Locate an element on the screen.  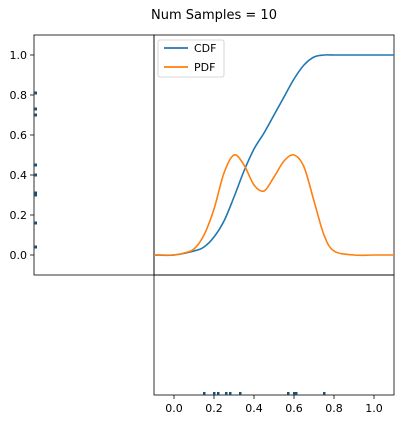
legend: CDF PDF is located at coordinates (191, 58).